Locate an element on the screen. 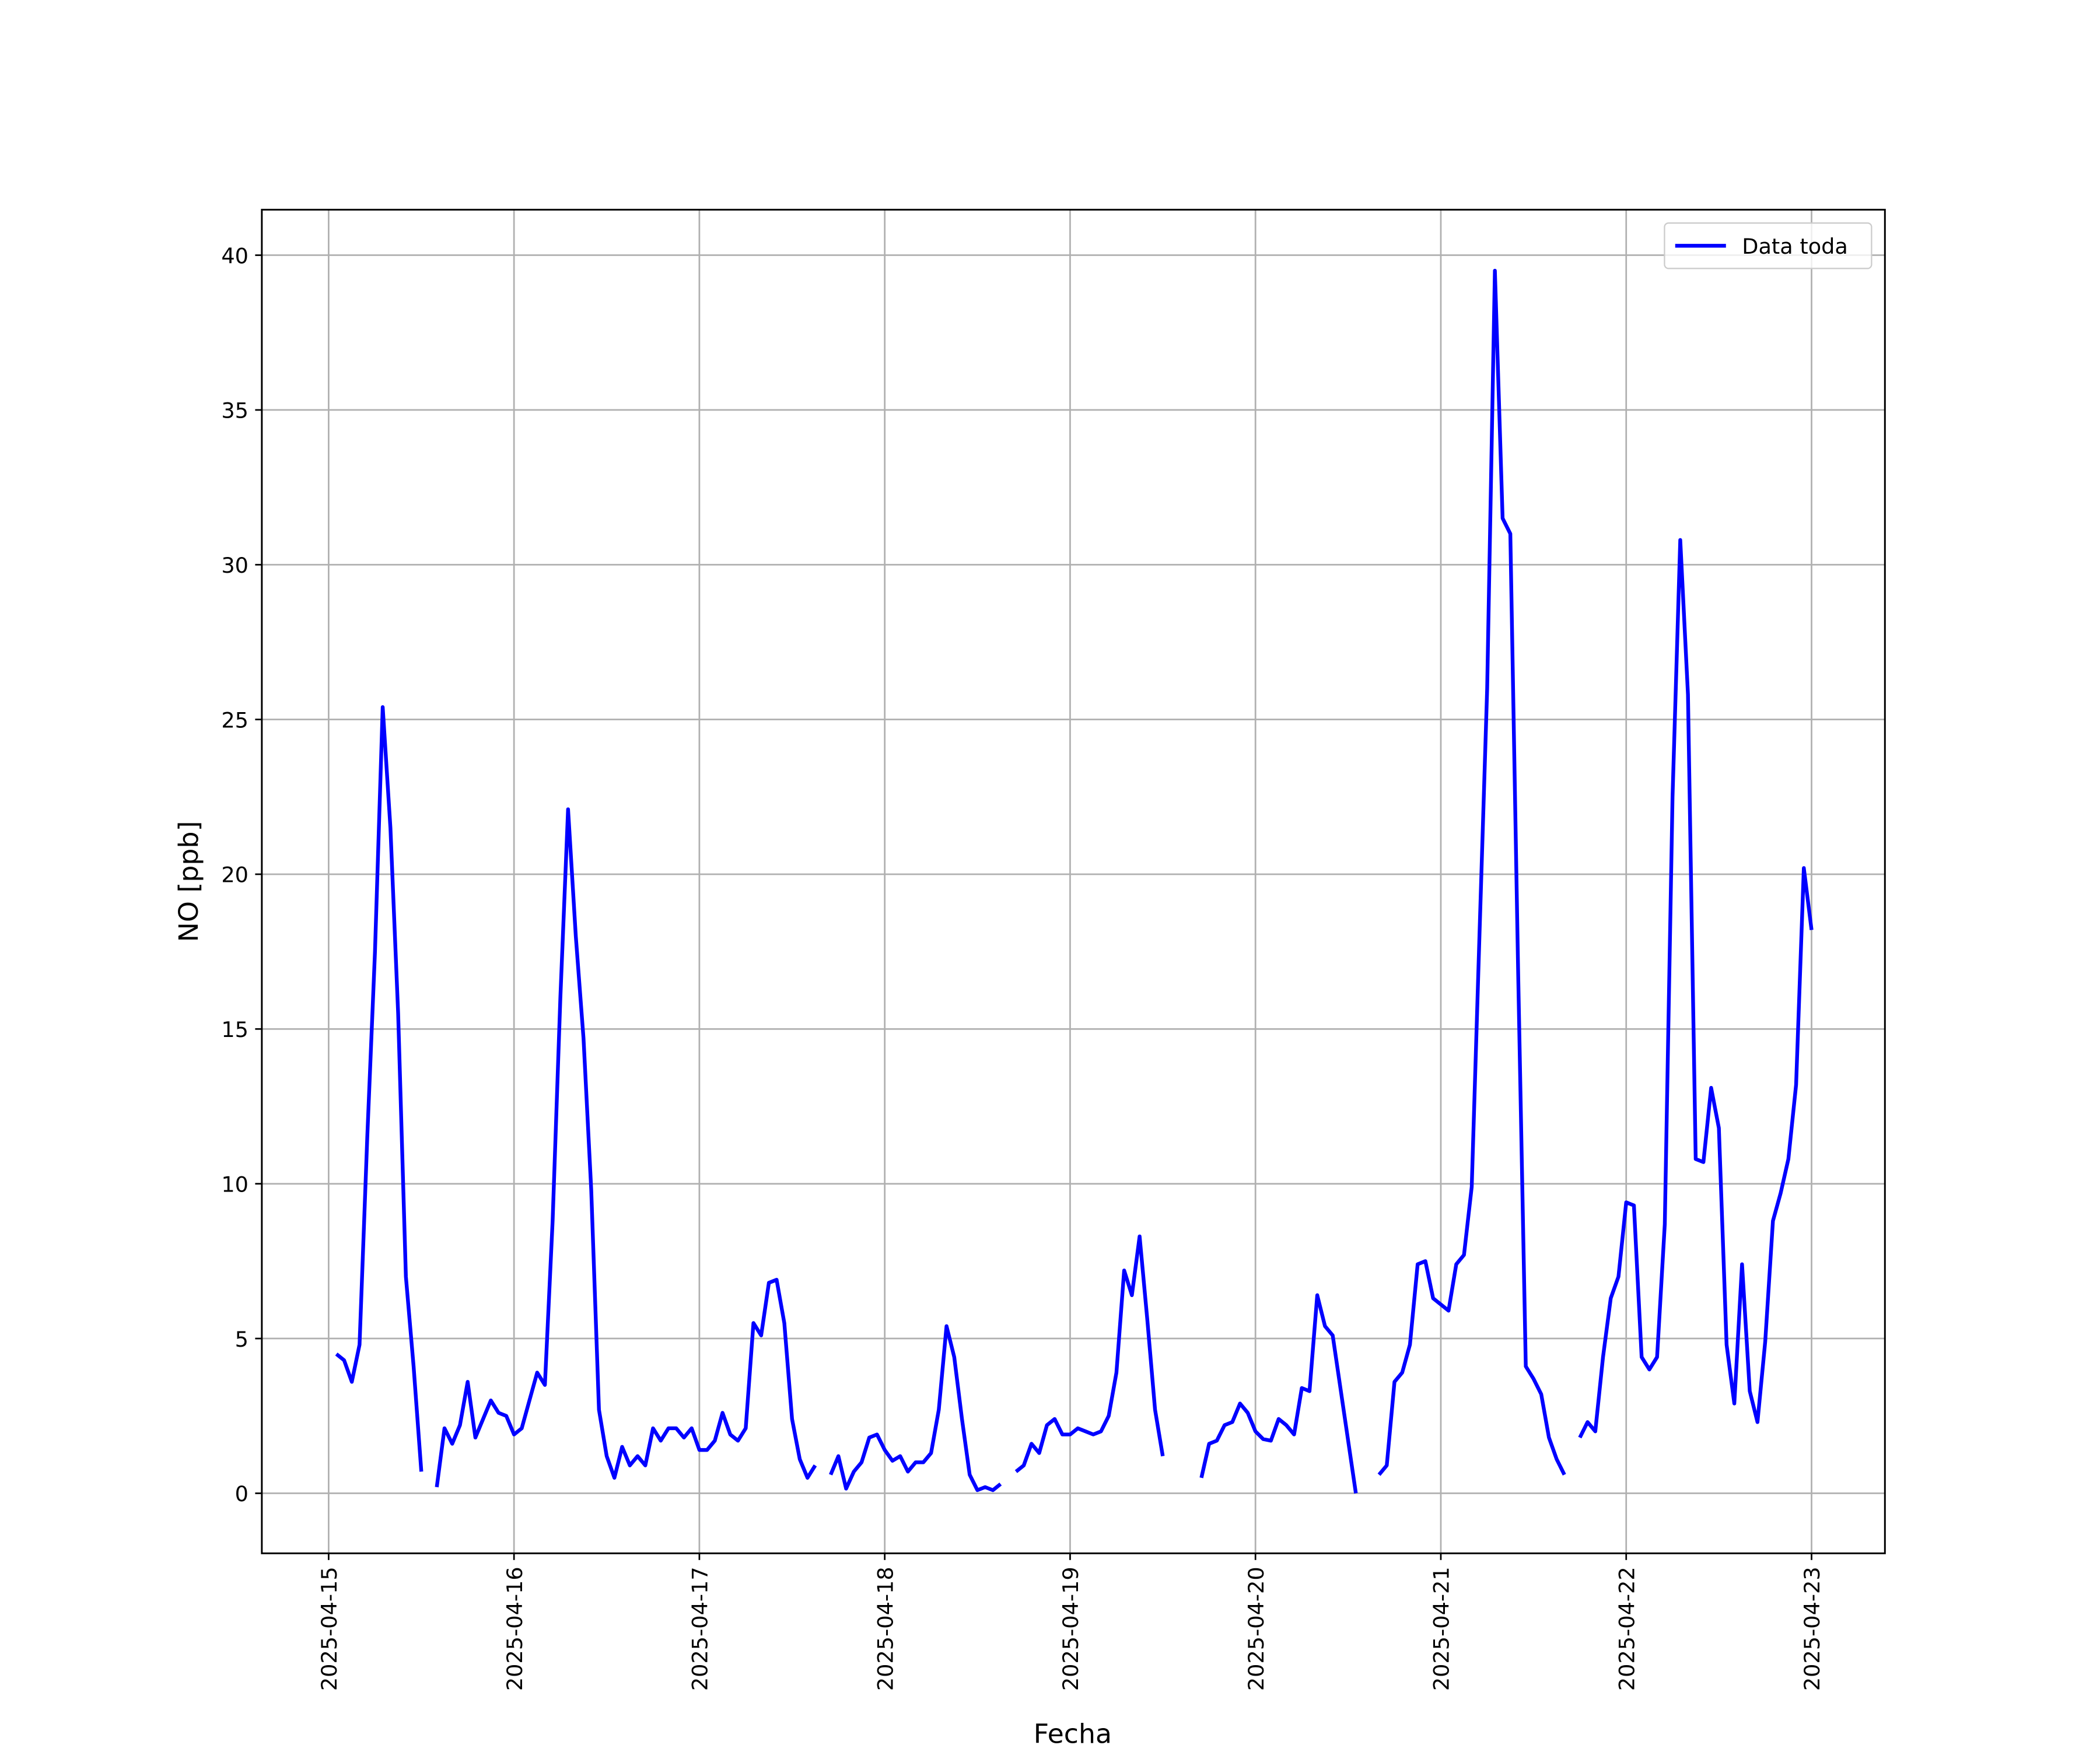  x-tick-label: 2025-04-17 is located at coordinates (701, 1629).